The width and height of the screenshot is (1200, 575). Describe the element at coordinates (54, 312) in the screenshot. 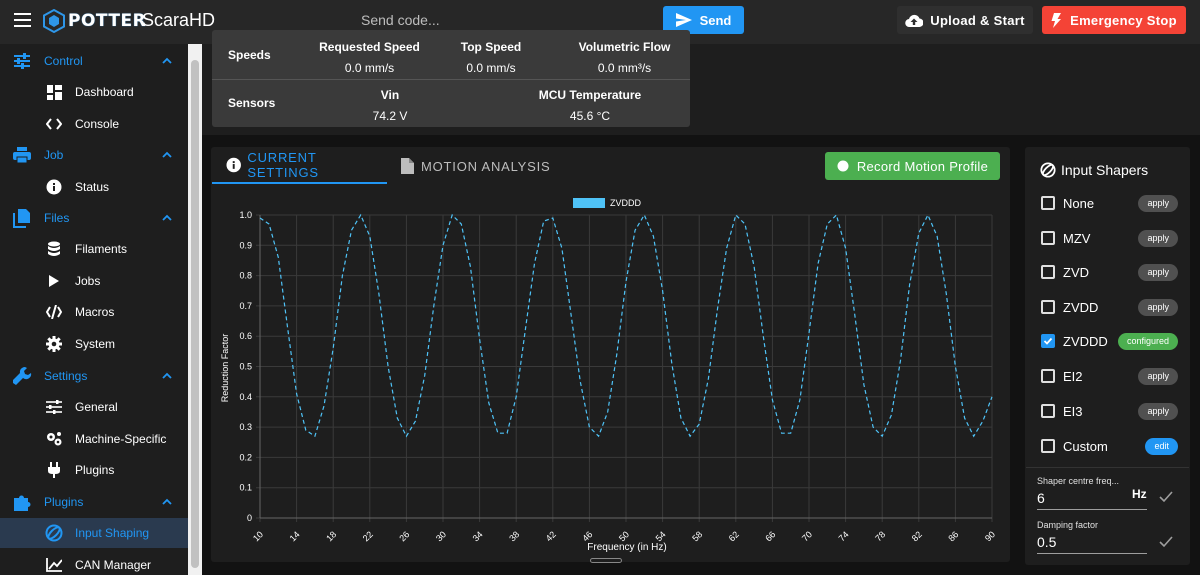

I see `slash-code-icon` at that location.